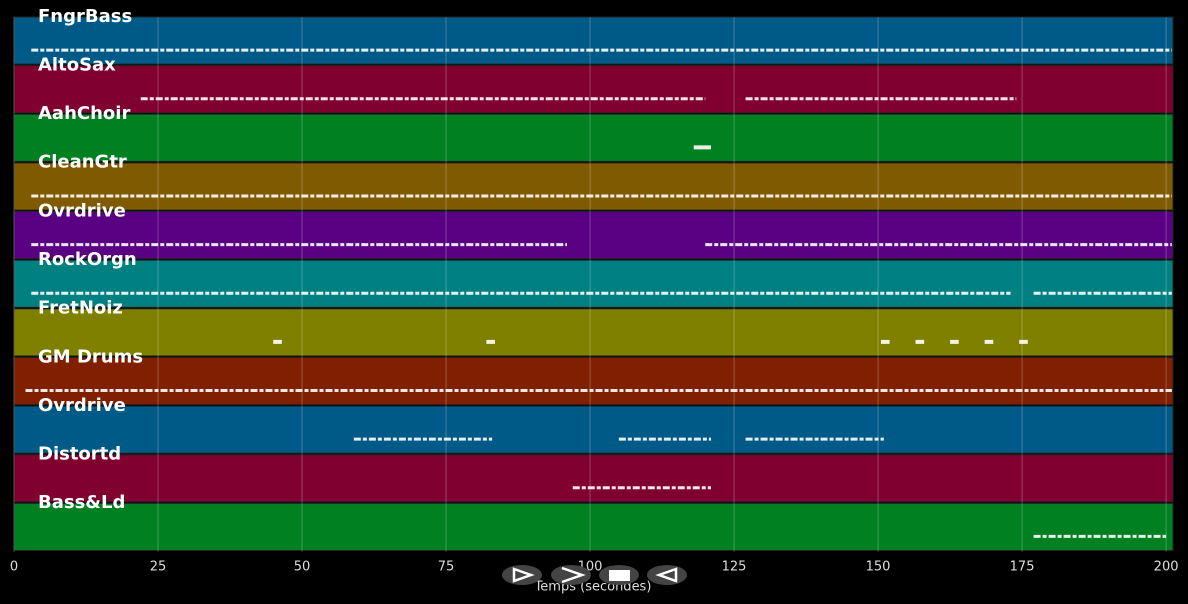  Describe the element at coordinates (571, 575) in the screenshot. I see `forward-button` at that location.